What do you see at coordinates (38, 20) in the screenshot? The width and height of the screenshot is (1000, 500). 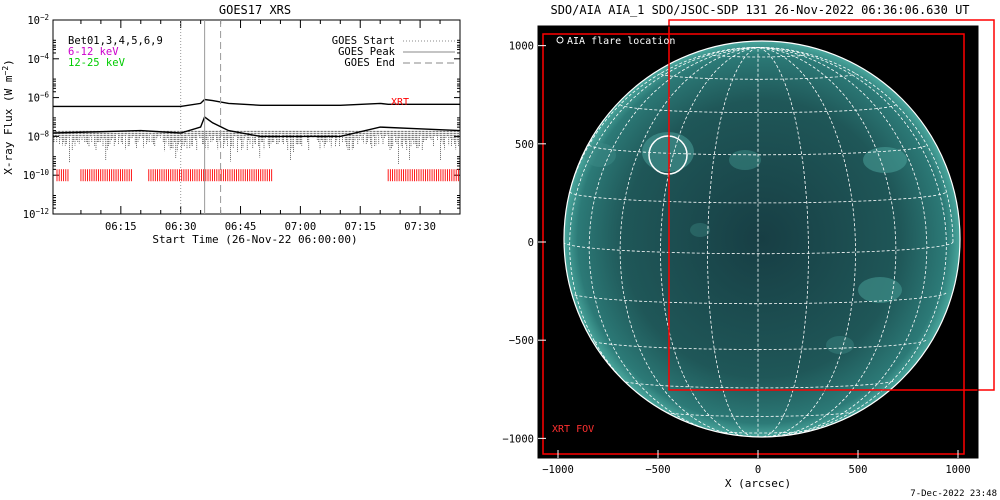 I see `y-tick-label: 10⁻²` at bounding box center [38, 20].